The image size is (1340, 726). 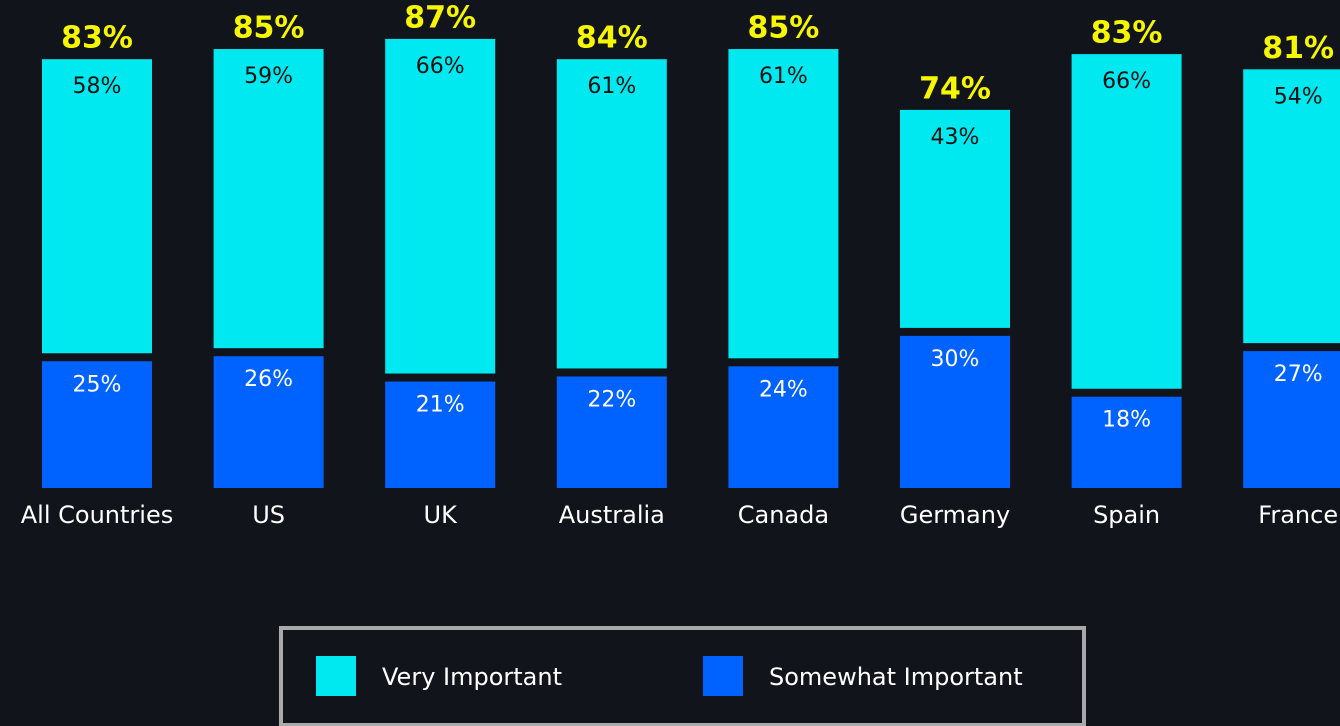 What do you see at coordinates (612, 38) in the screenshot?
I see `total-label: 84%` at bounding box center [612, 38].